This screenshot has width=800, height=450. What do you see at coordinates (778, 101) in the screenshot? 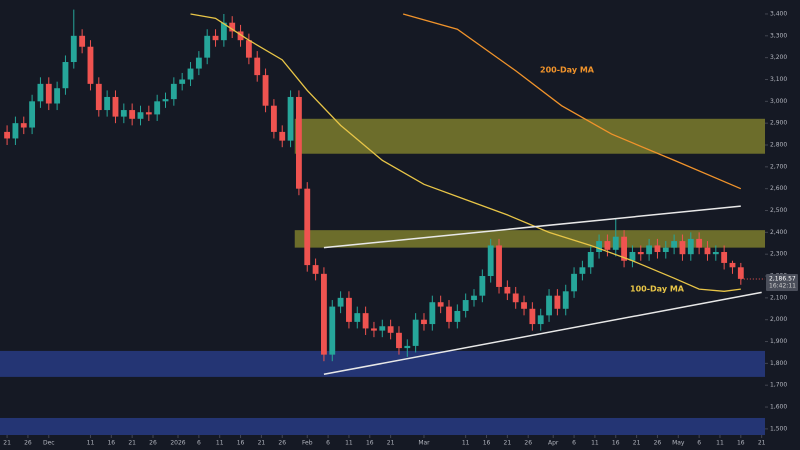
I see `y-tick-label: 3,000` at bounding box center [778, 101].